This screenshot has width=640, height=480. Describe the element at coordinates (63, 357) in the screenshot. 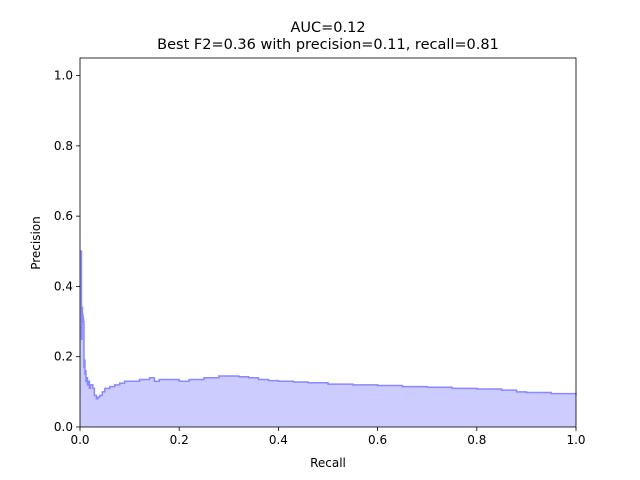

I see `y-tick-label: 0.2` at that location.